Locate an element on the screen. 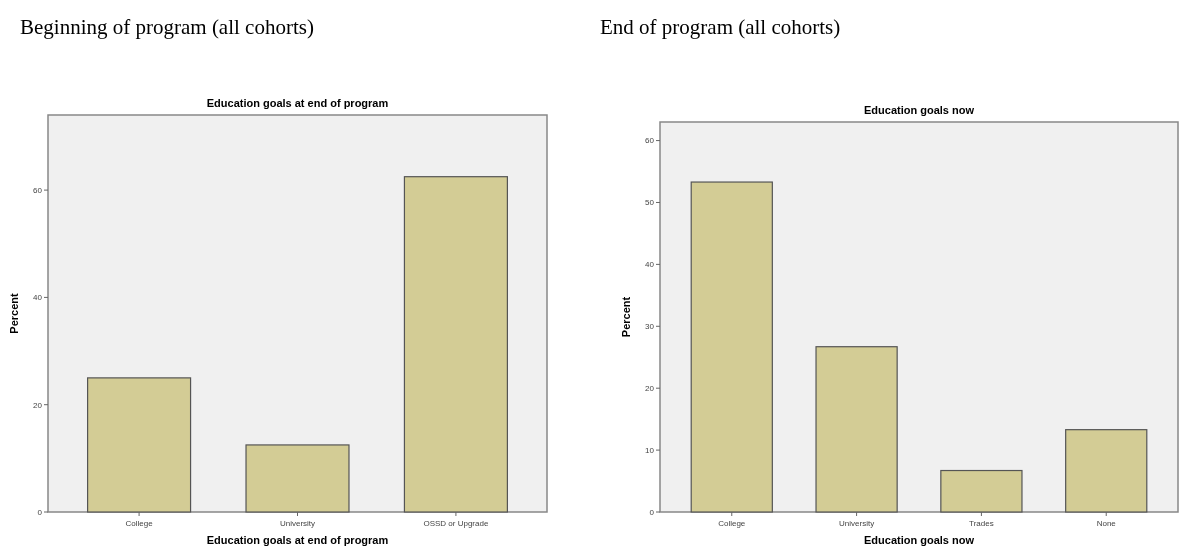 Image resolution: width=1183 pixels, height=555 pixels. y-tick-label: 10 is located at coordinates (650, 450).